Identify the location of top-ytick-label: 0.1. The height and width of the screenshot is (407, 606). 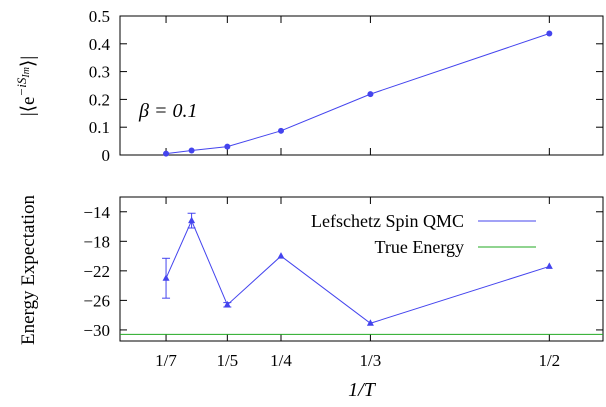
(99, 127).